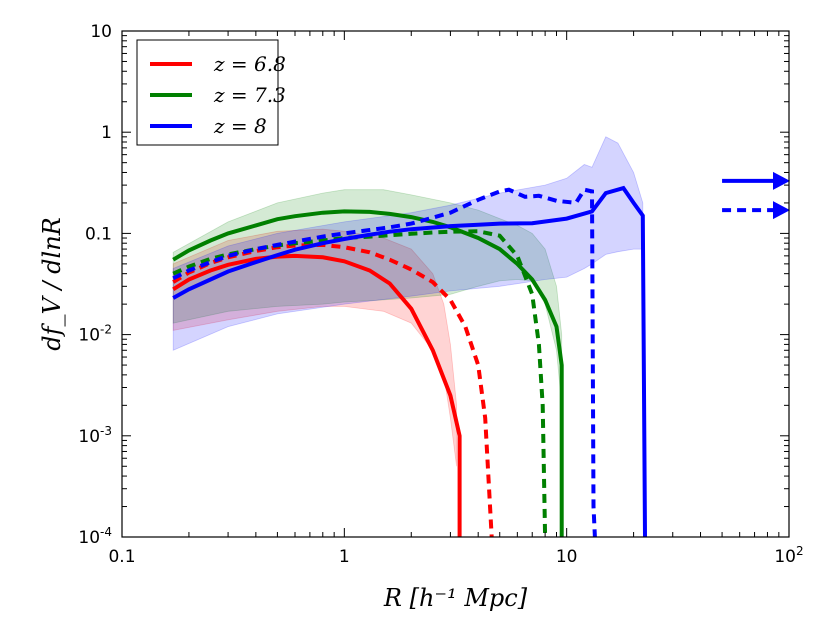 This screenshot has width=830, height=626. Describe the element at coordinates (101, 32) in the screenshot. I see `y-tick-label: 10` at that location.